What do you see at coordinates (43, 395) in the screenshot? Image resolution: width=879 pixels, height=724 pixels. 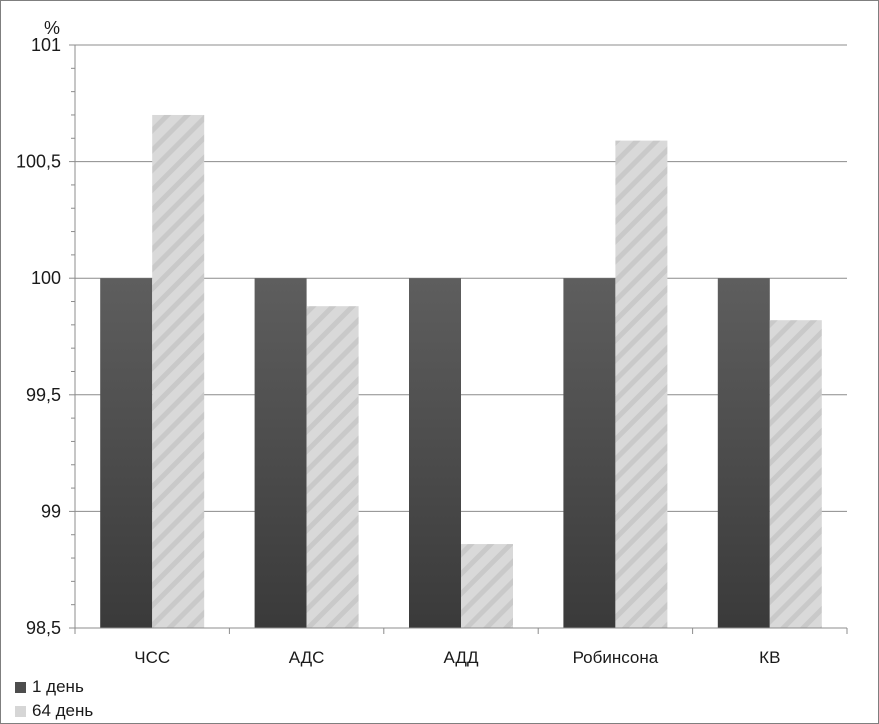 I see `y-tick-label: 99,5` at bounding box center [43, 395].